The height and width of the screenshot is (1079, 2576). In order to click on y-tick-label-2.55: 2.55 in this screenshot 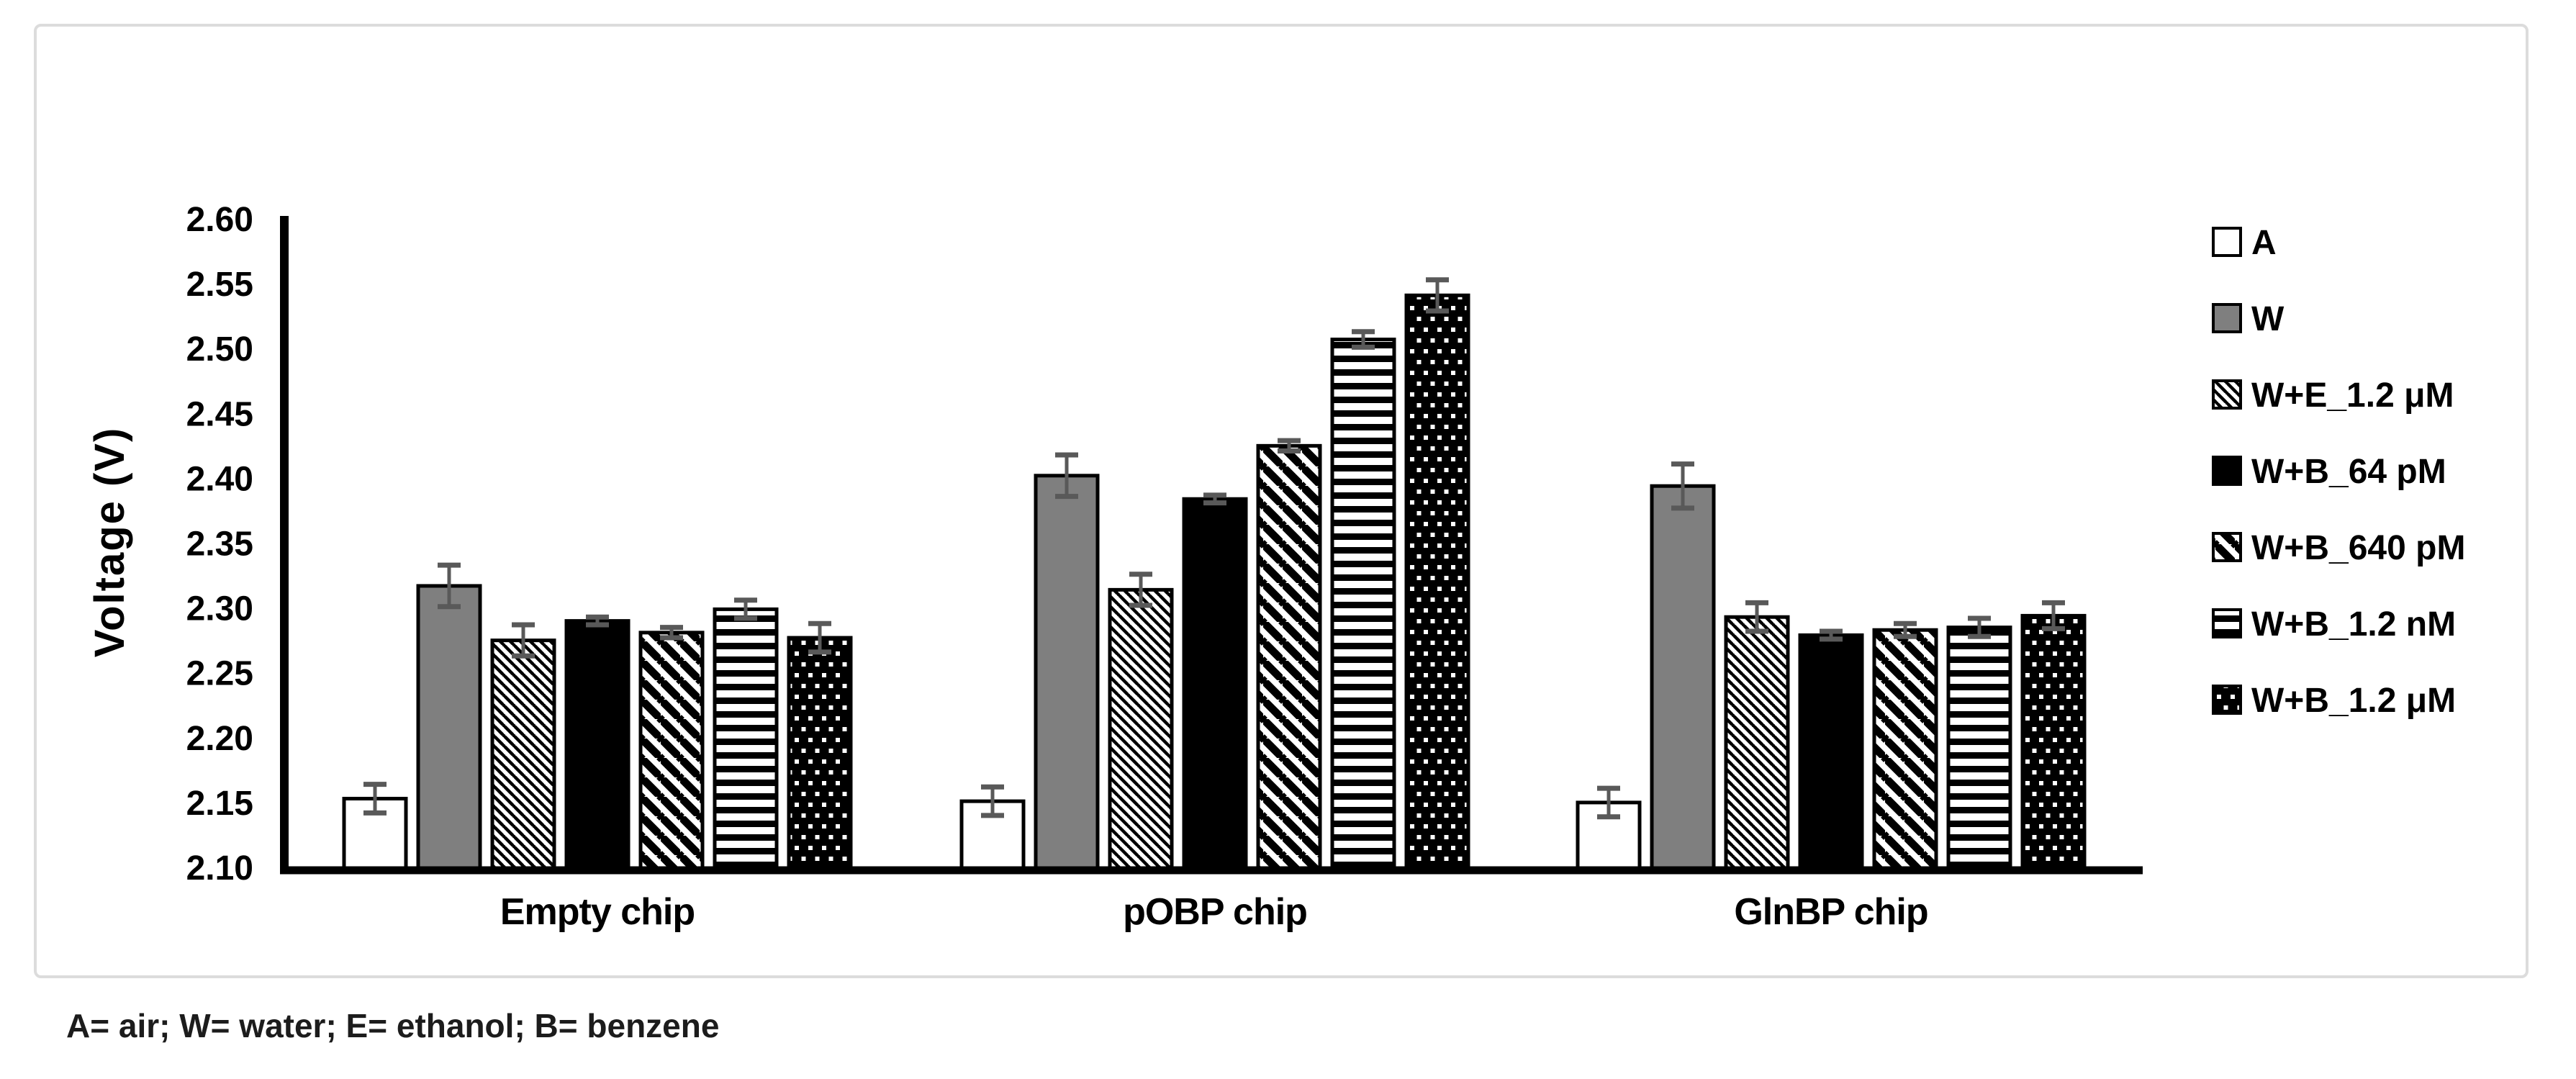, I will do `click(219, 285)`.